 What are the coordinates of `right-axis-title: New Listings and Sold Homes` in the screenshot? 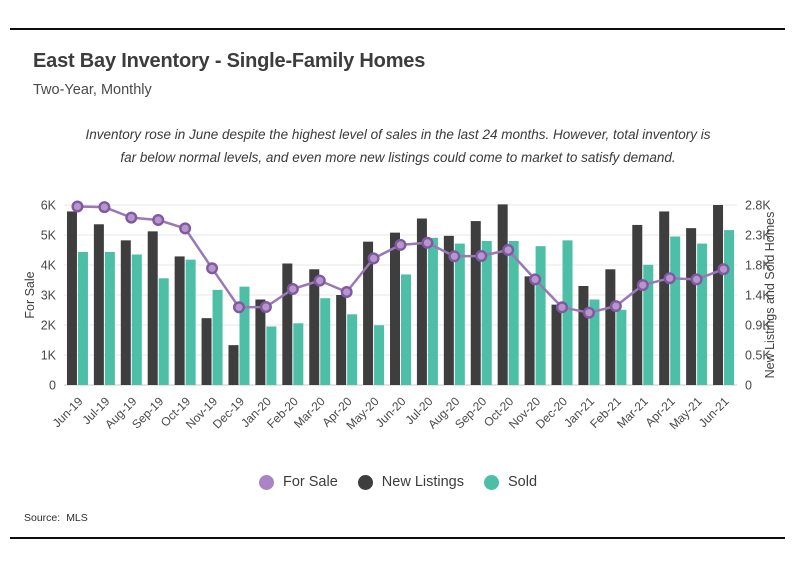 It's located at (770, 295).